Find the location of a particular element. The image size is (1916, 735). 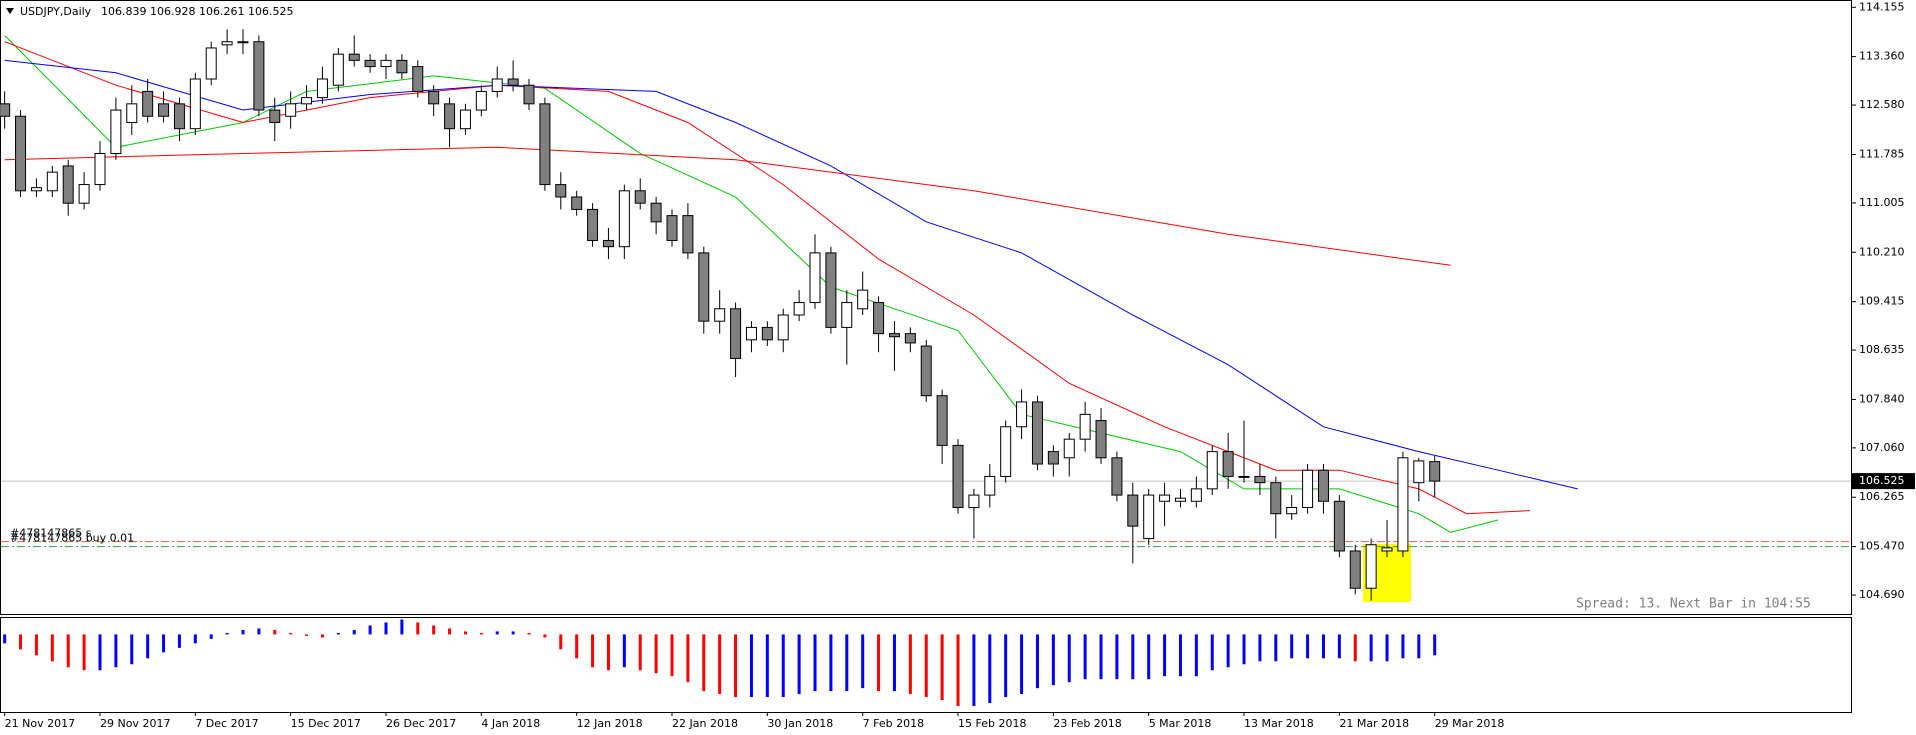

y-tick-label: 109.415 is located at coordinates (1882, 301).